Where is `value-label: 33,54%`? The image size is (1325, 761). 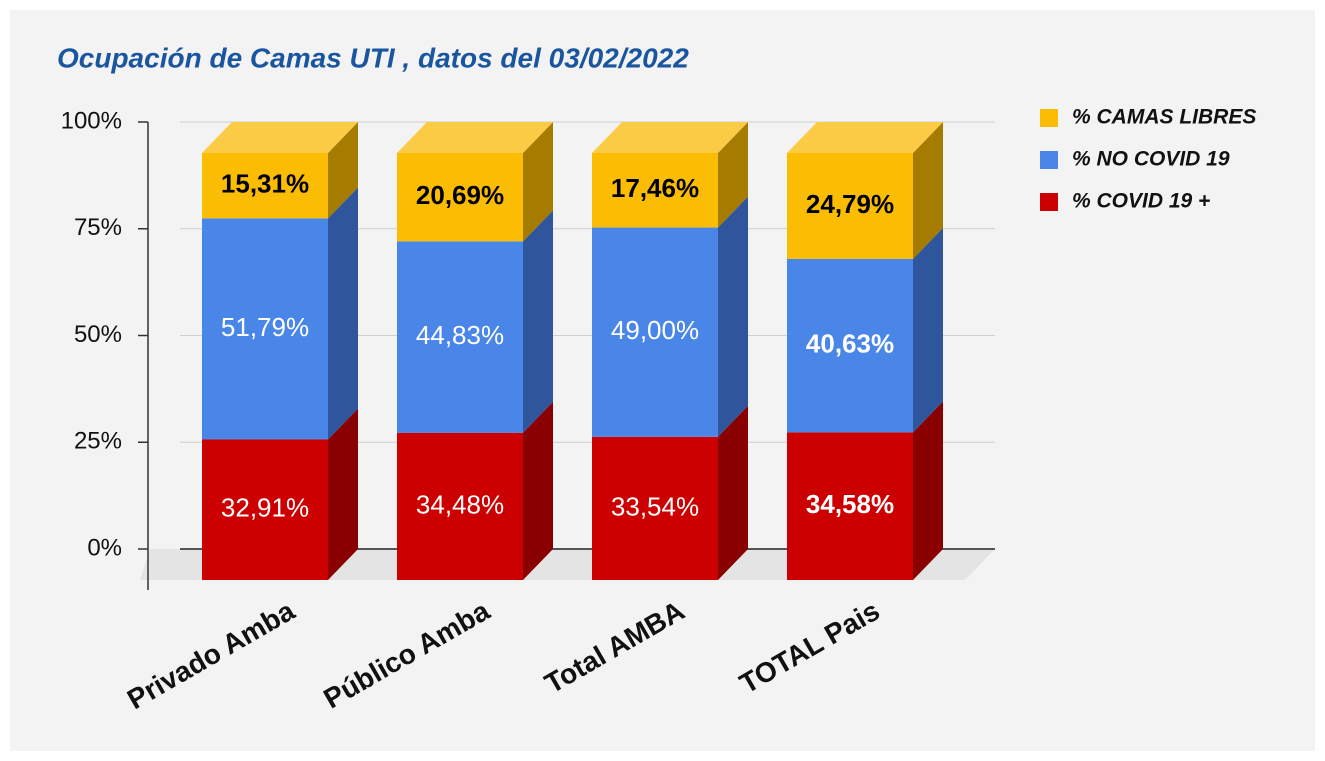 value-label: 33,54% is located at coordinates (655, 506).